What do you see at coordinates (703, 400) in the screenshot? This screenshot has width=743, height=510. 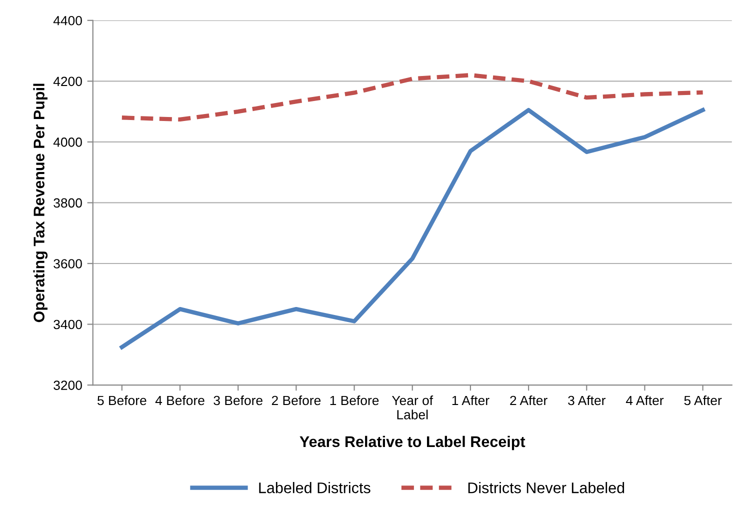 I see `x-tick-label: 5 After` at bounding box center [703, 400].